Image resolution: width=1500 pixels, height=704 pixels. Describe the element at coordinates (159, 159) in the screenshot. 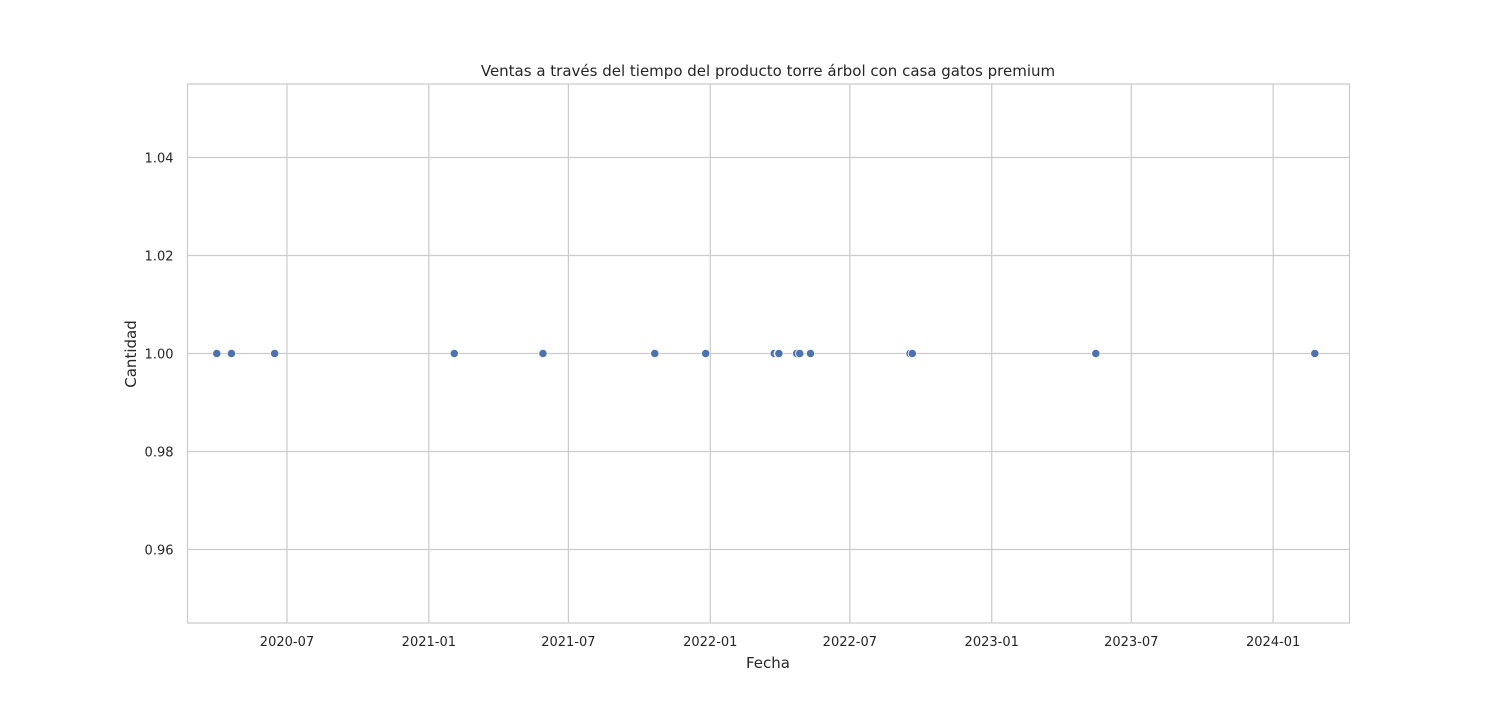

I see `y-tick-label: 1.04` at that location.